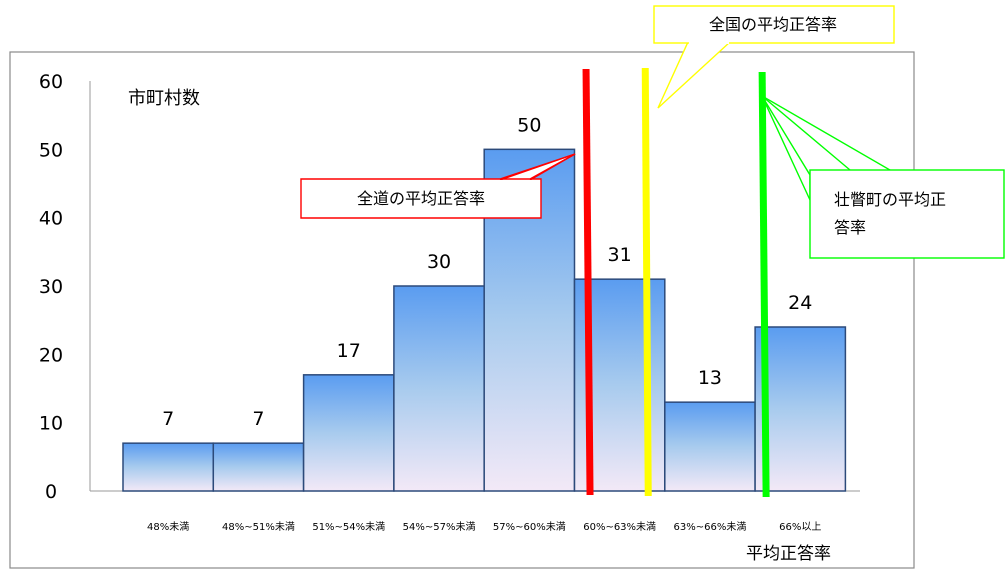 The image size is (1006, 573). What do you see at coordinates (439, 262) in the screenshot?
I see `data-label: 30` at bounding box center [439, 262].